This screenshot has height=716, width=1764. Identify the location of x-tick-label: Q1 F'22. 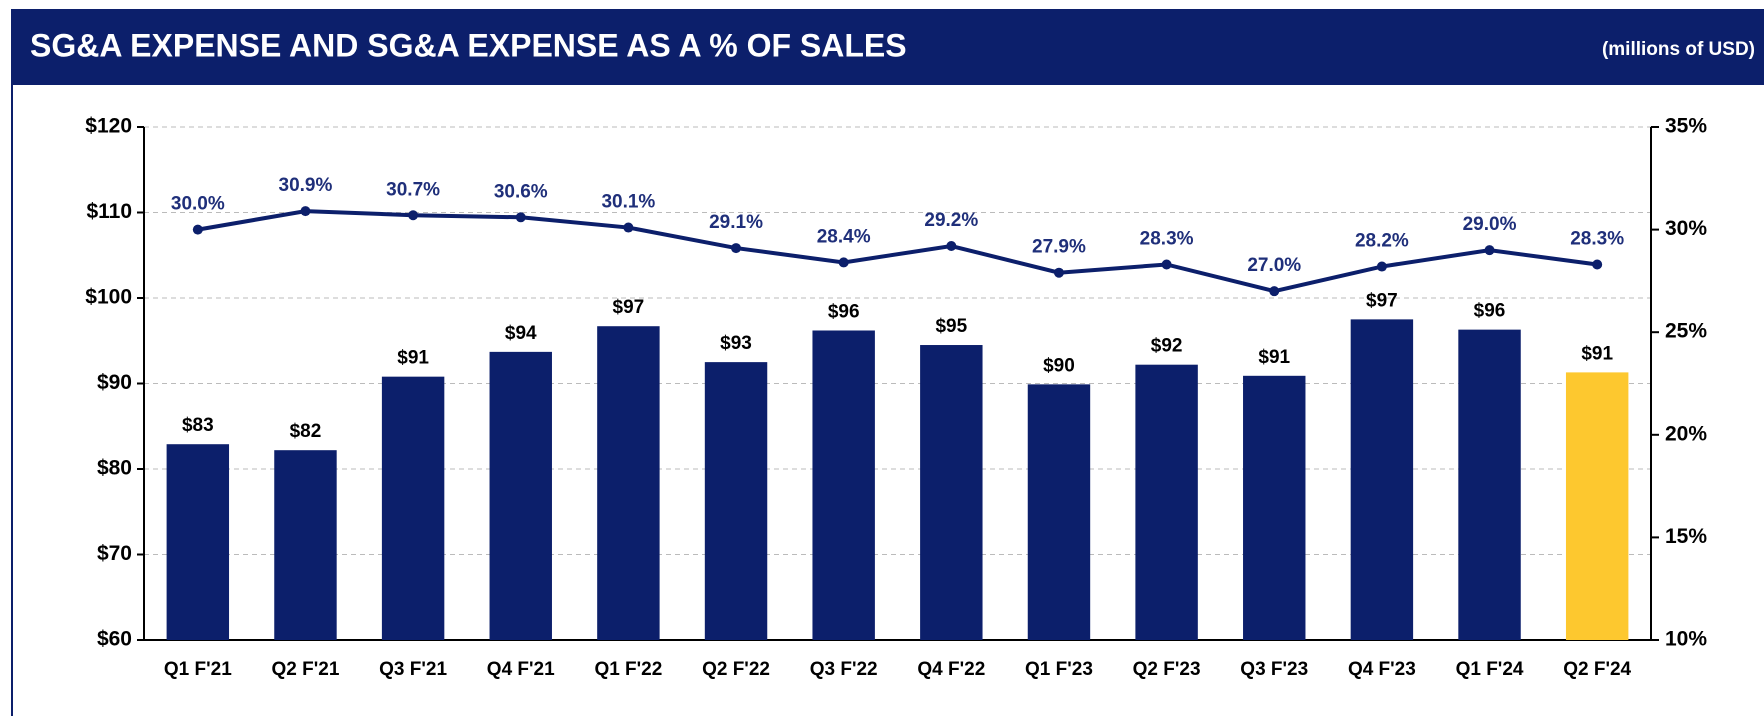
(628, 669).